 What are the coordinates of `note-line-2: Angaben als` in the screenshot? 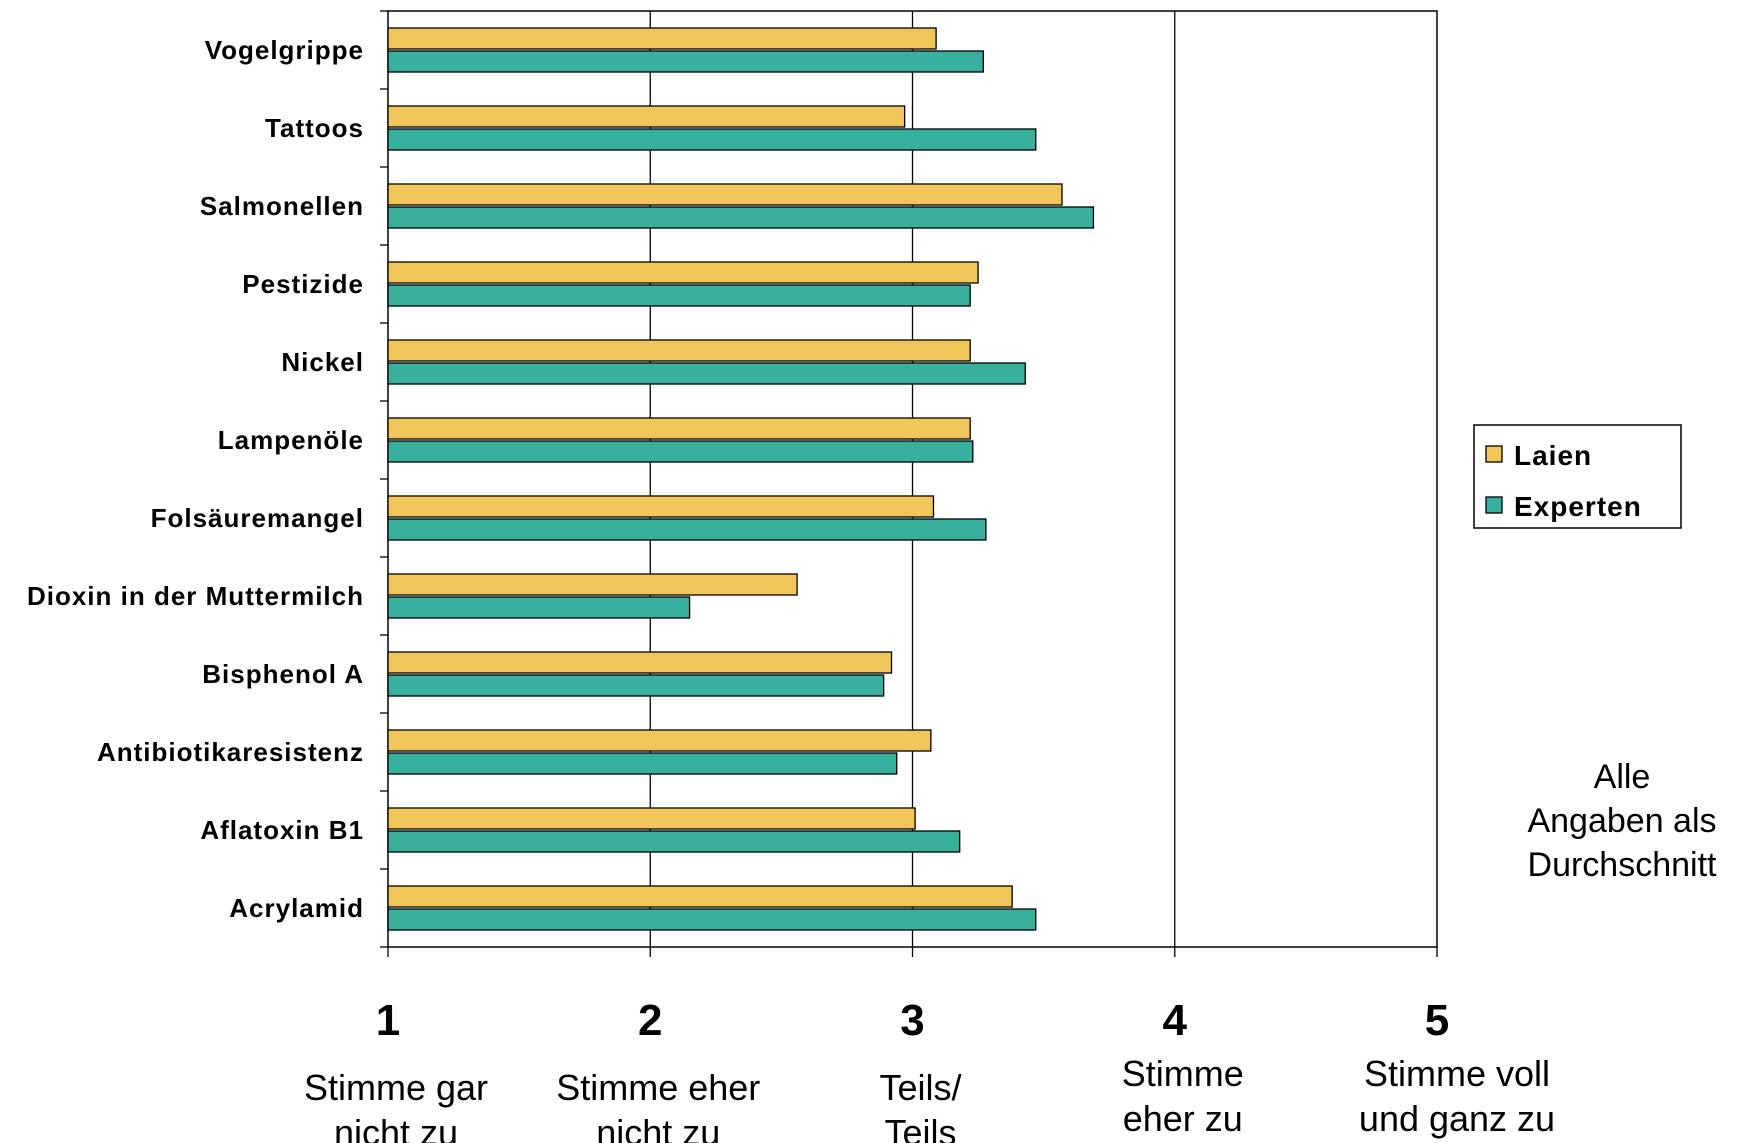 It's located at (1621, 821).